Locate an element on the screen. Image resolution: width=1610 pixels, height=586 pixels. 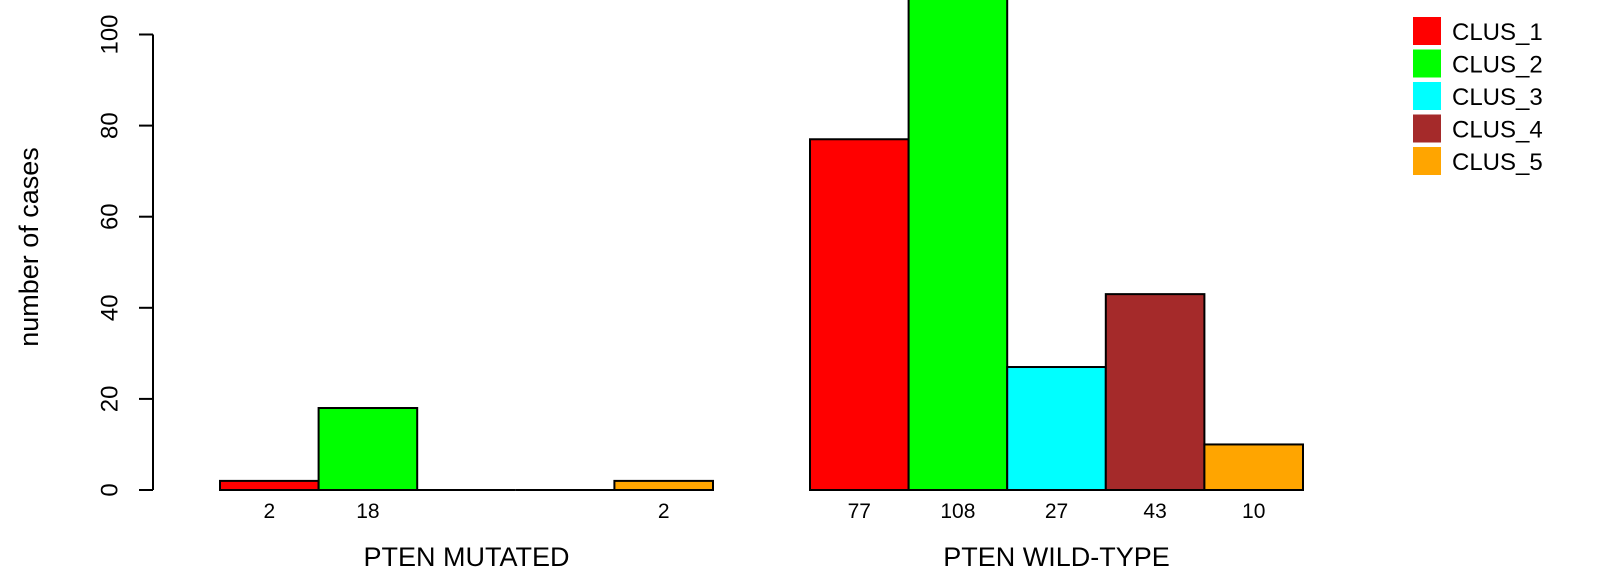
y-tick-label: 100 is located at coordinates (109, 34).